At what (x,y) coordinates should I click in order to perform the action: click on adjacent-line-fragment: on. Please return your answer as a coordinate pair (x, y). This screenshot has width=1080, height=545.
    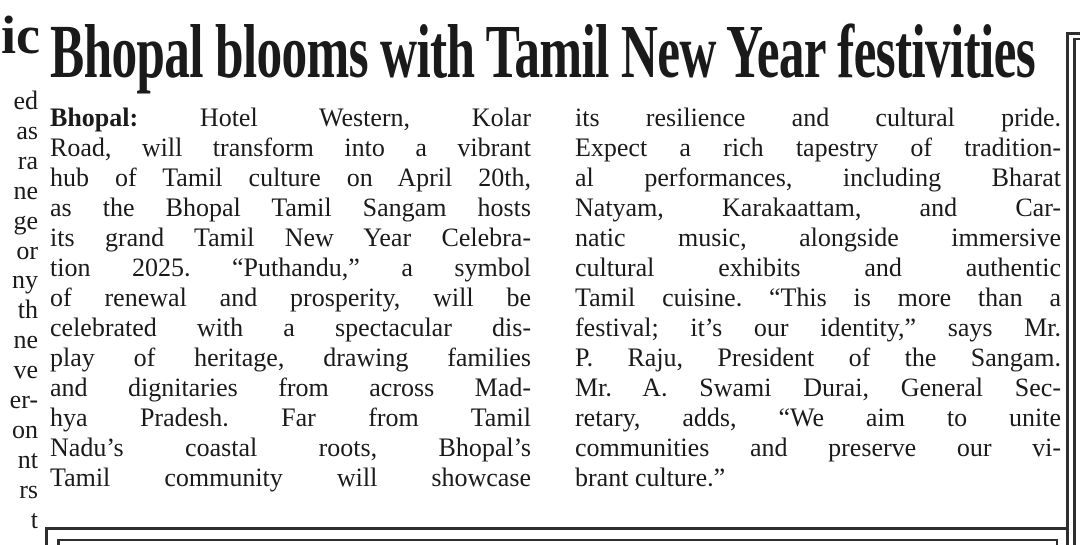
    Looking at the image, I should click on (25, 429).